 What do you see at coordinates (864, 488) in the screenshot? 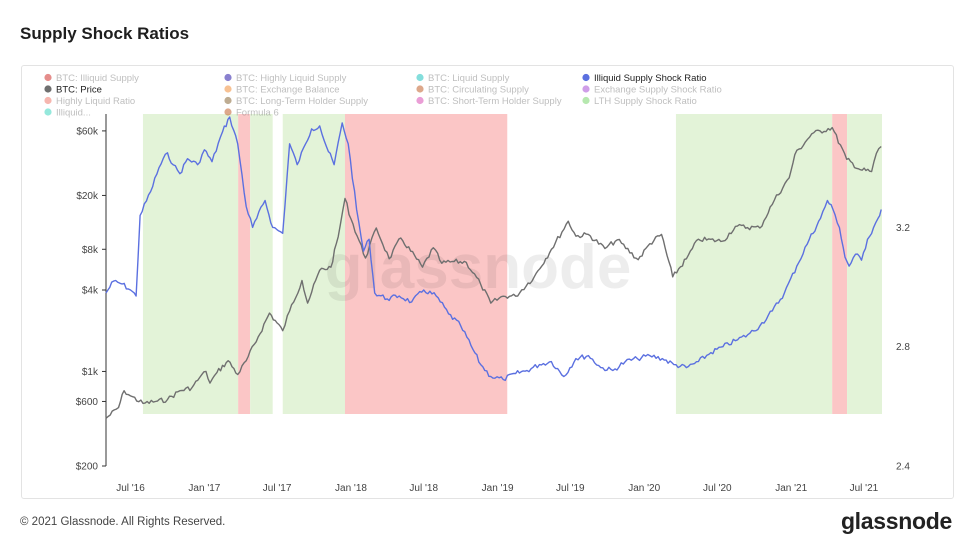
I see `x-axis-tick-label: Jul '21` at bounding box center [864, 488].